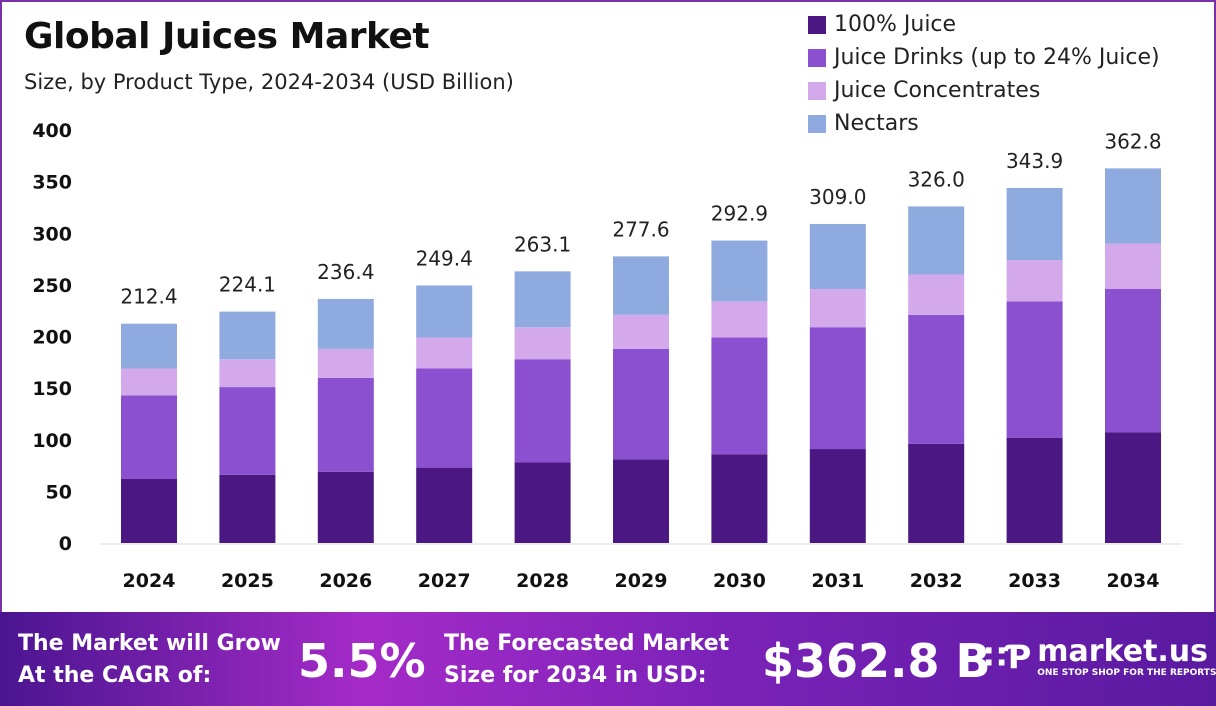 The height and width of the screenshot is (706, 1216). Describe the element at coordinates (59, 492) in the screenshot. I see `y-tick-label: 50` at that location.